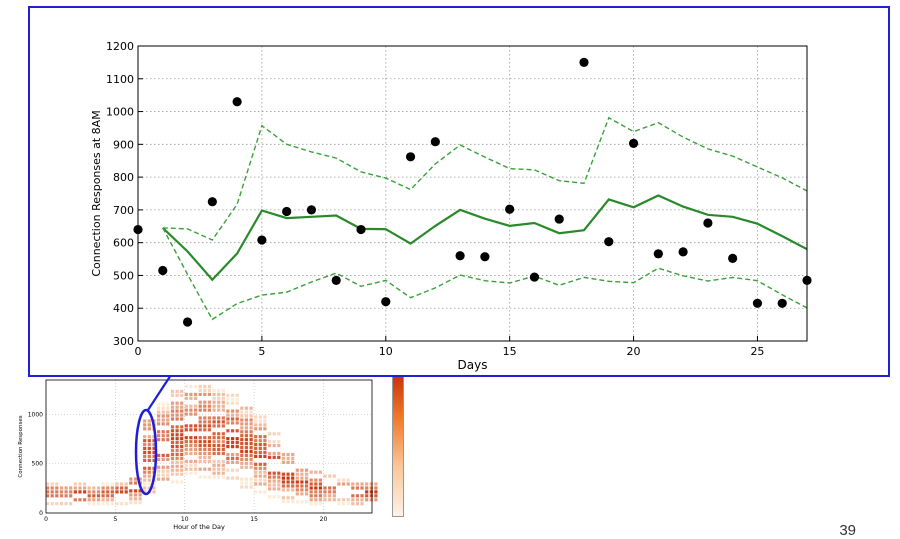  What do you see at coordinates (35, 414) in the screenshot?
I see `heat-y-tick-label: 1000` at bounding box center [35, 414].